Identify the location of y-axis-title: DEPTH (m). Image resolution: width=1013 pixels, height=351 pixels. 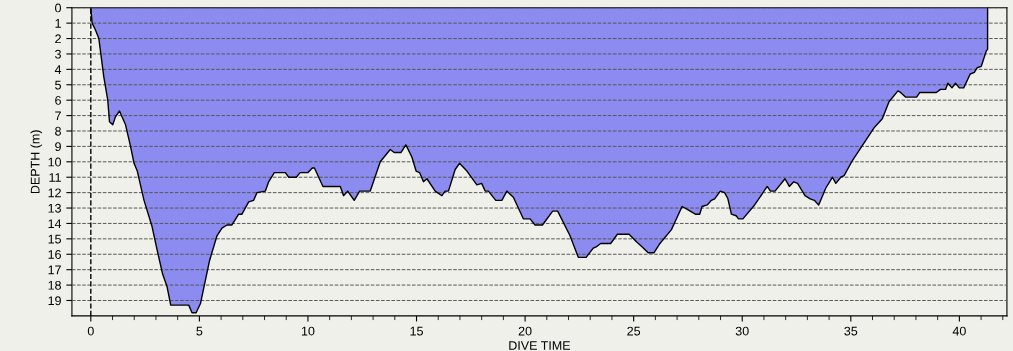
(36, 162).